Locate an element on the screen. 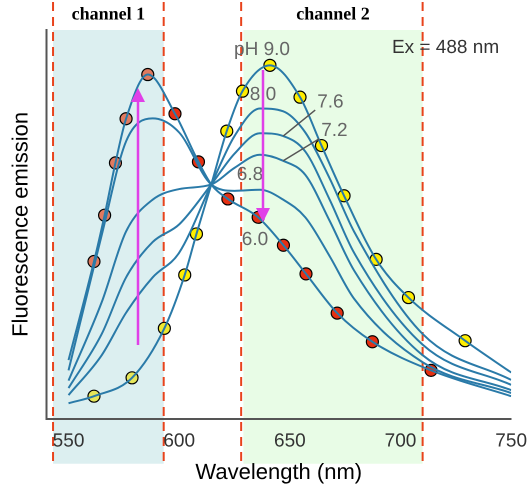 This screenshot has width=530, height=490. band-label: channel 2 is located at coordinates (333, 14).